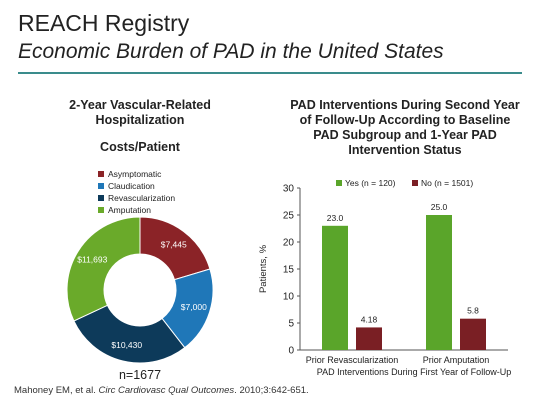 The width and height of the screenshot is (540, 405). I want to click on citation-authors: Mahoney EM, et al., so click(56, 390).